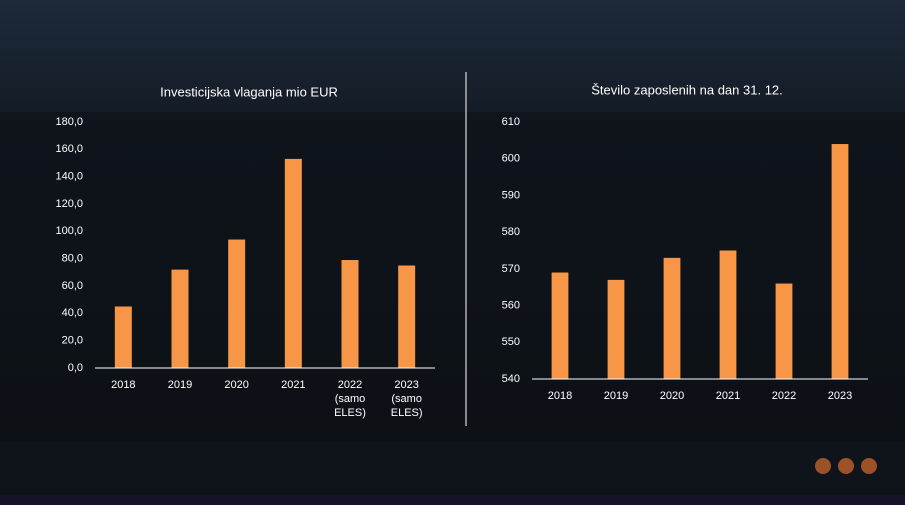 The image size is (905, 505). I want to click on y-tick-label: 140,0, so click(69, 177).